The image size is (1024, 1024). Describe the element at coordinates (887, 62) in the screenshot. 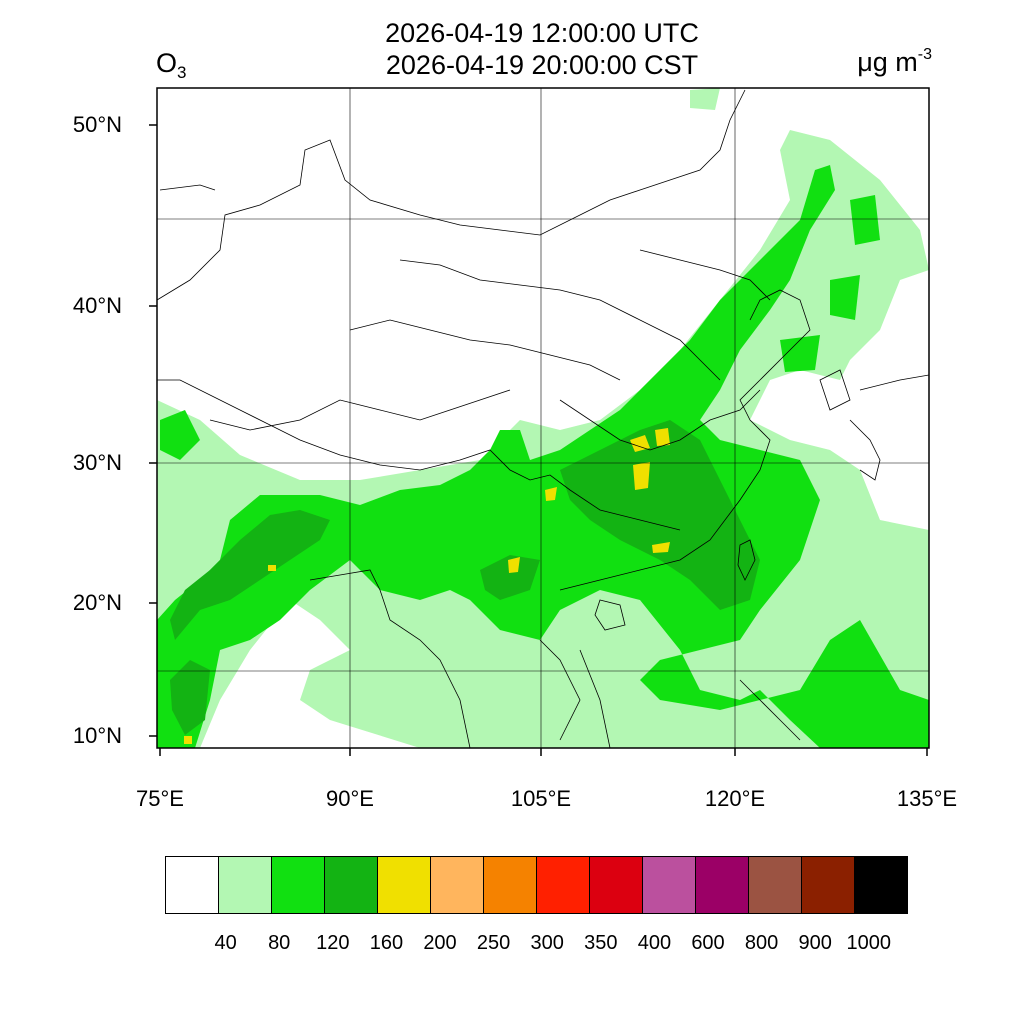

I see `units-base: μg m` at that location.